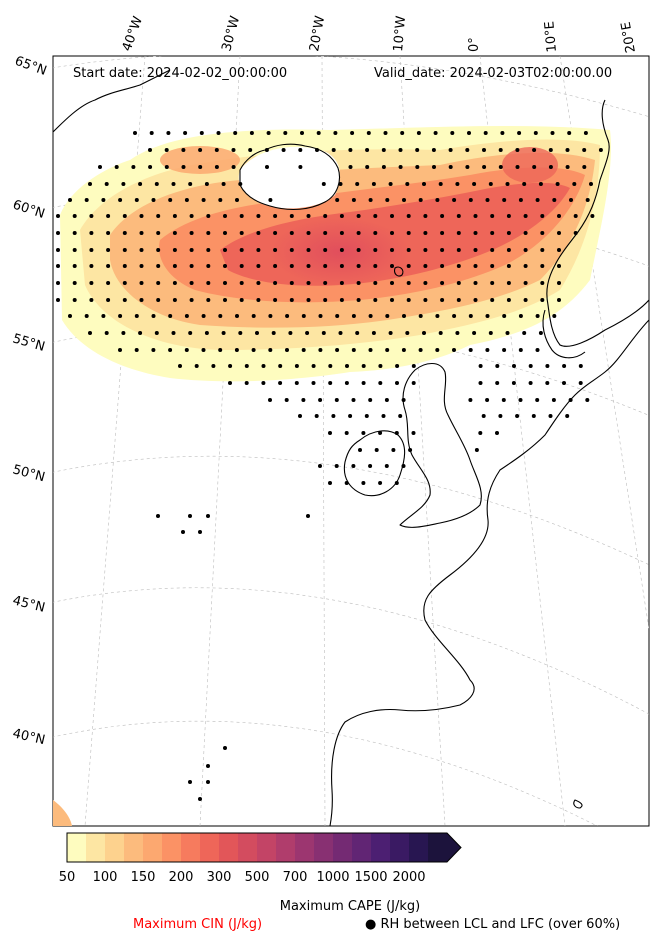  What do you see at coordinates (379, 34) in the screenshot?
I see `longitude-labels: 40°W 30°W 20°W 10°W 0° 10°E 20°E` at bounding box center [379, 34].